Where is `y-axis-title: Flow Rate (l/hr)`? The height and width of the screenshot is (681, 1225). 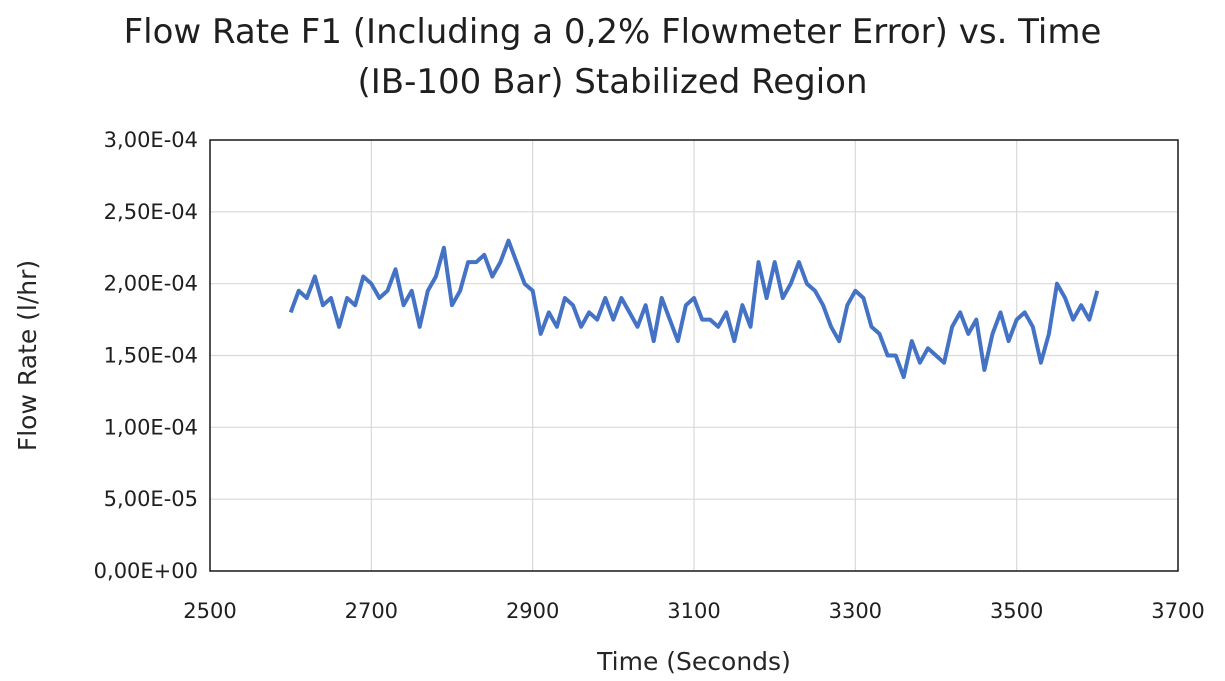 y-axis-title: Flow Rate (l/hr) is located at coordinates (27, 355).